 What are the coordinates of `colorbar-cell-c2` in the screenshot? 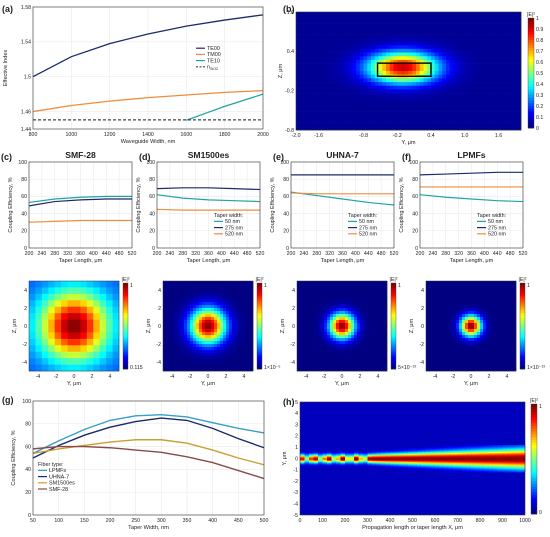 It's located at (125, 310).